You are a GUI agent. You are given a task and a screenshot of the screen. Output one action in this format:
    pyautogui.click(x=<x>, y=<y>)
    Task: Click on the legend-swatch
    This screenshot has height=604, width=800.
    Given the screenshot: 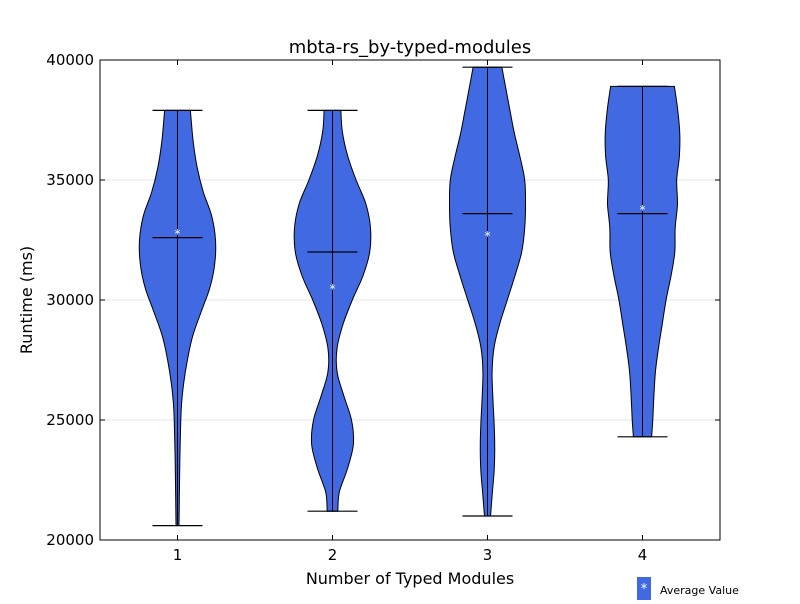 What is the action you would take?
    pyautogui.click(x=644, y=588)
    